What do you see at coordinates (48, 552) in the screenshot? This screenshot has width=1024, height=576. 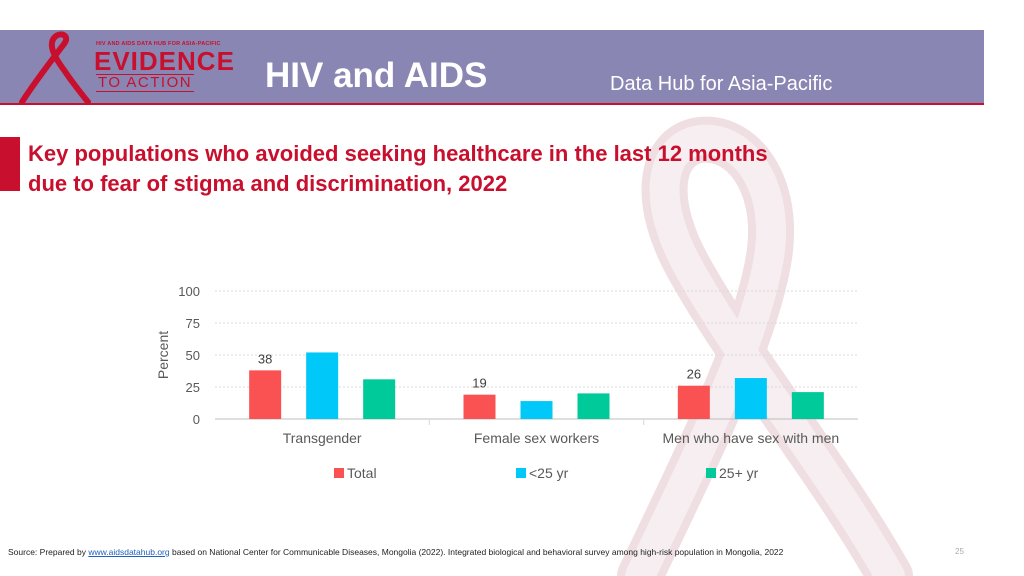 I see `source-prefix: Source: Prepared by` at bounding box center [48, 552].